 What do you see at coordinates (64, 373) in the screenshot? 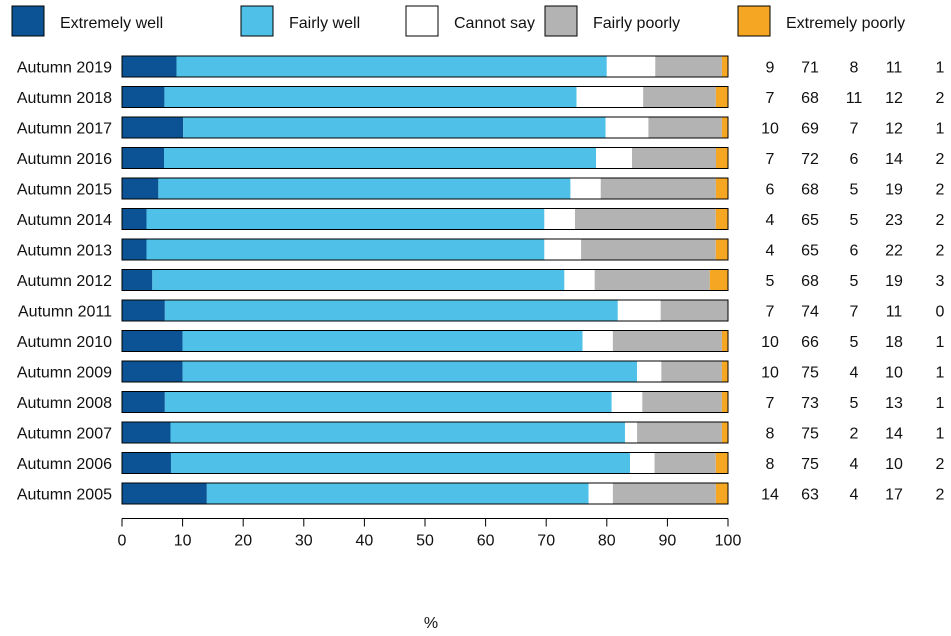
I see `category-label: Autumn 2009` at bounding box center [64, 373].